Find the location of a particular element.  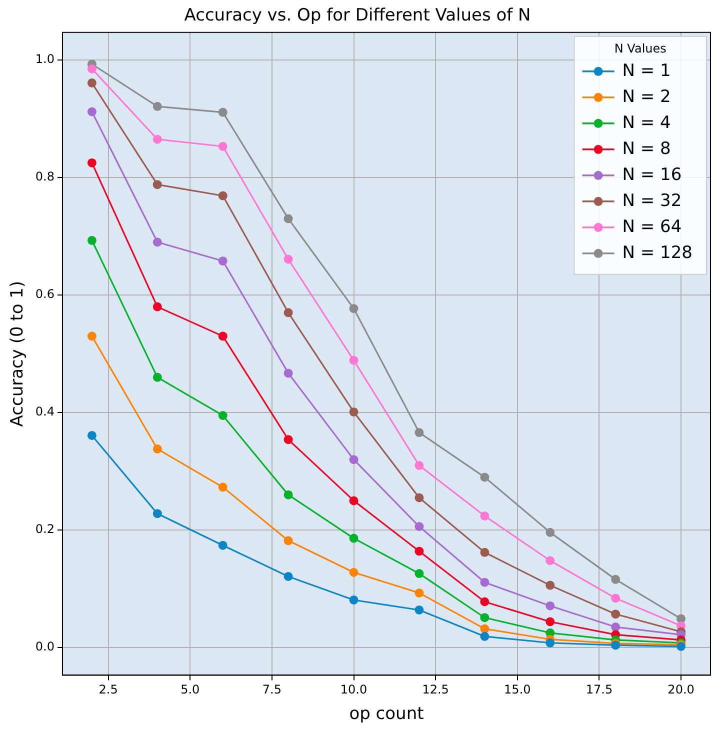

legend-label: N = 64 is located at coordinates (652, 226).